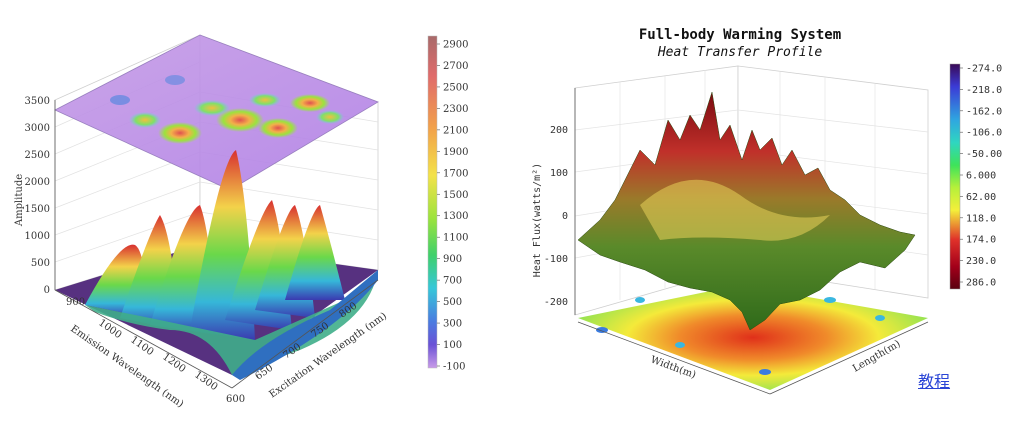 Image resolution: width=1018 pixels, height=432 pixels. What do you see at coordinates (735, 210) in the screenshot?
I see `right-surface-highlight` at bounding box center [735, 210].